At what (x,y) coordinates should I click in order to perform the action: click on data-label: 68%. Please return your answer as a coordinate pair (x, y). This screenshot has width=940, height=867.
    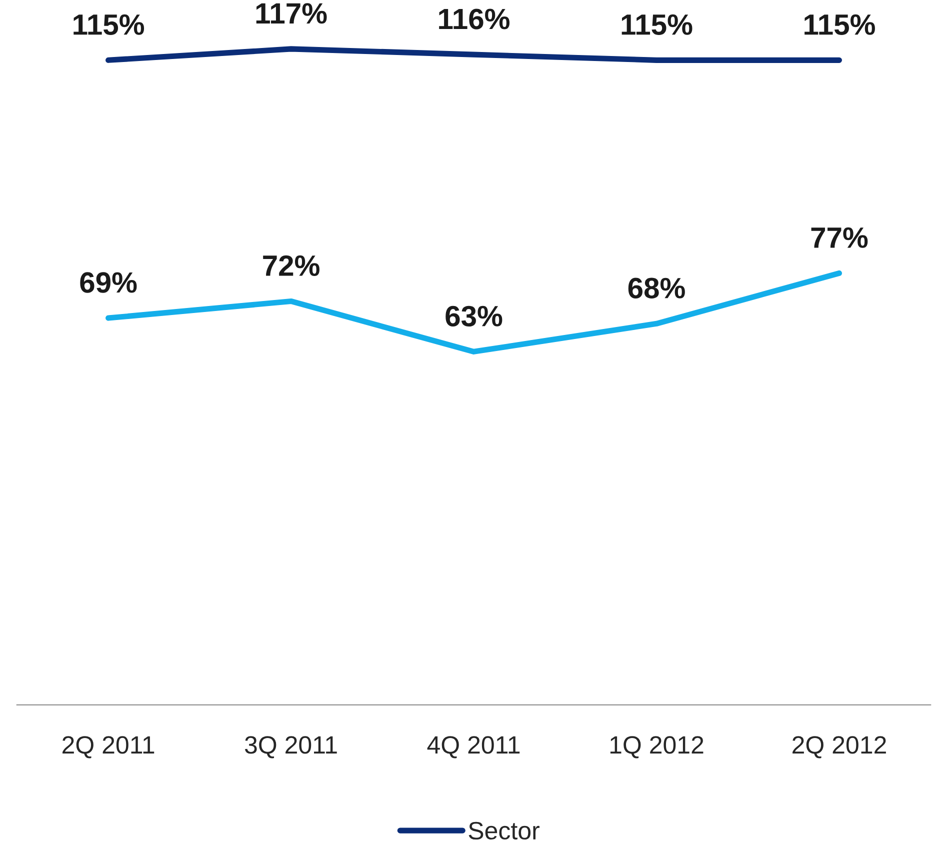
    Looking at the image, I should click on (656, 288).